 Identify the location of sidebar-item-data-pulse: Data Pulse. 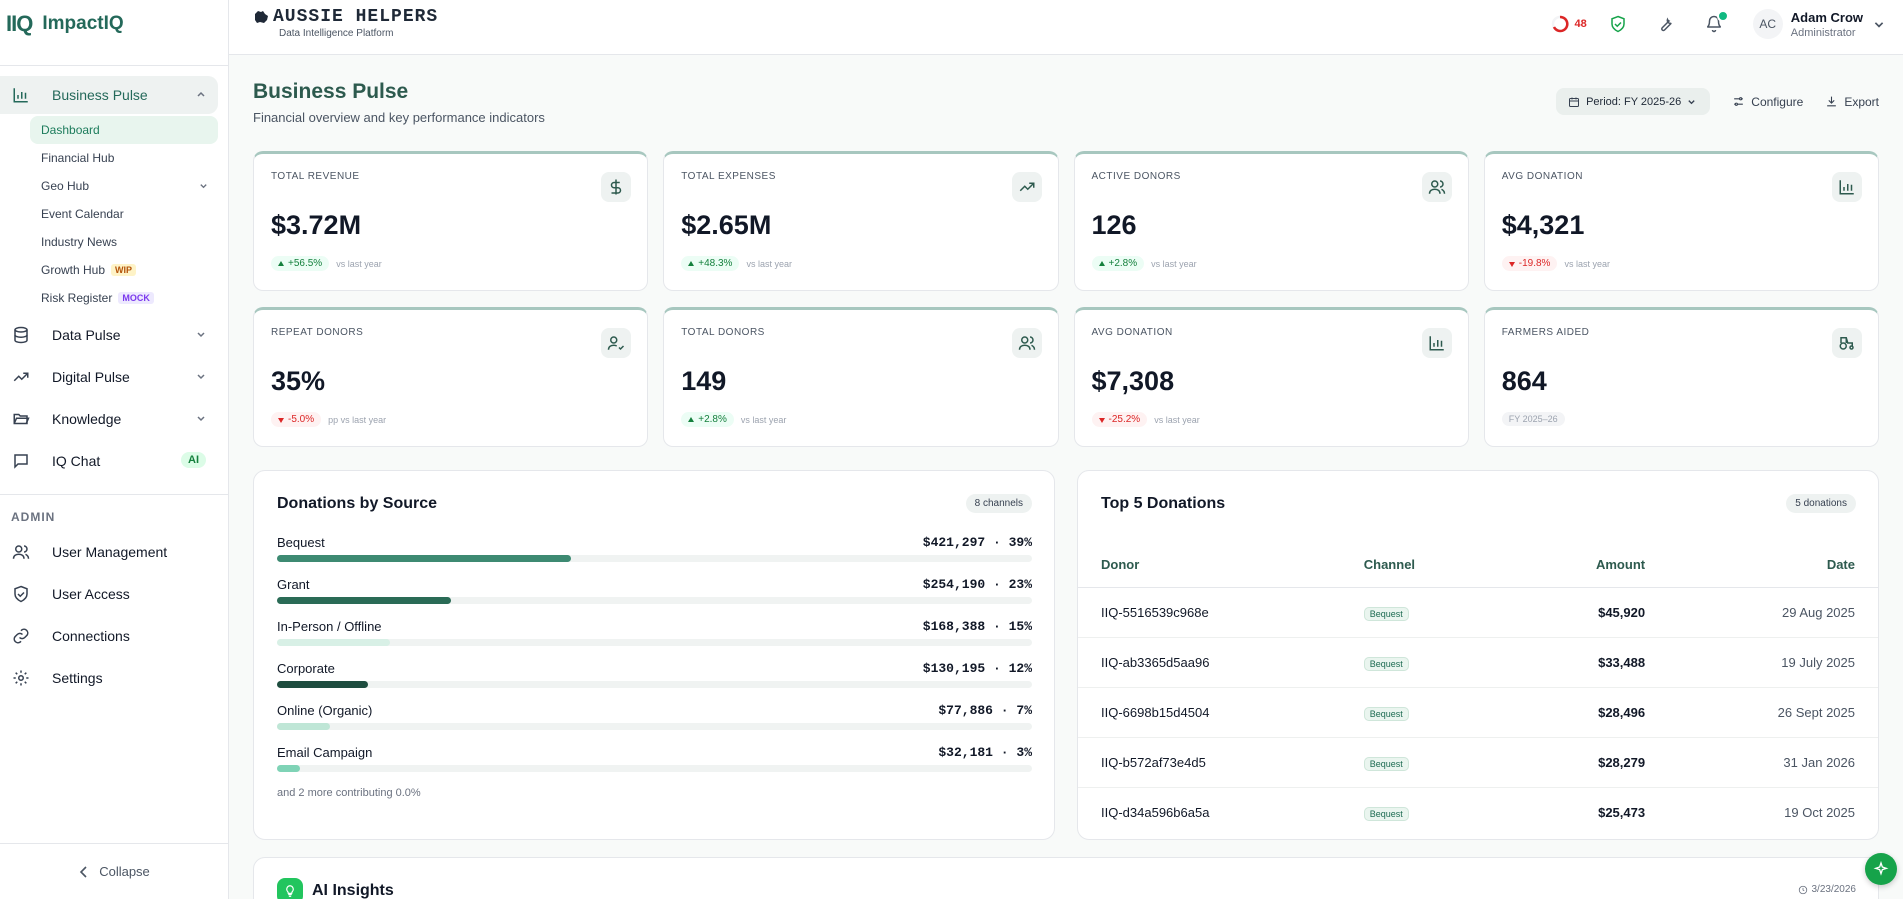
(109, 335).